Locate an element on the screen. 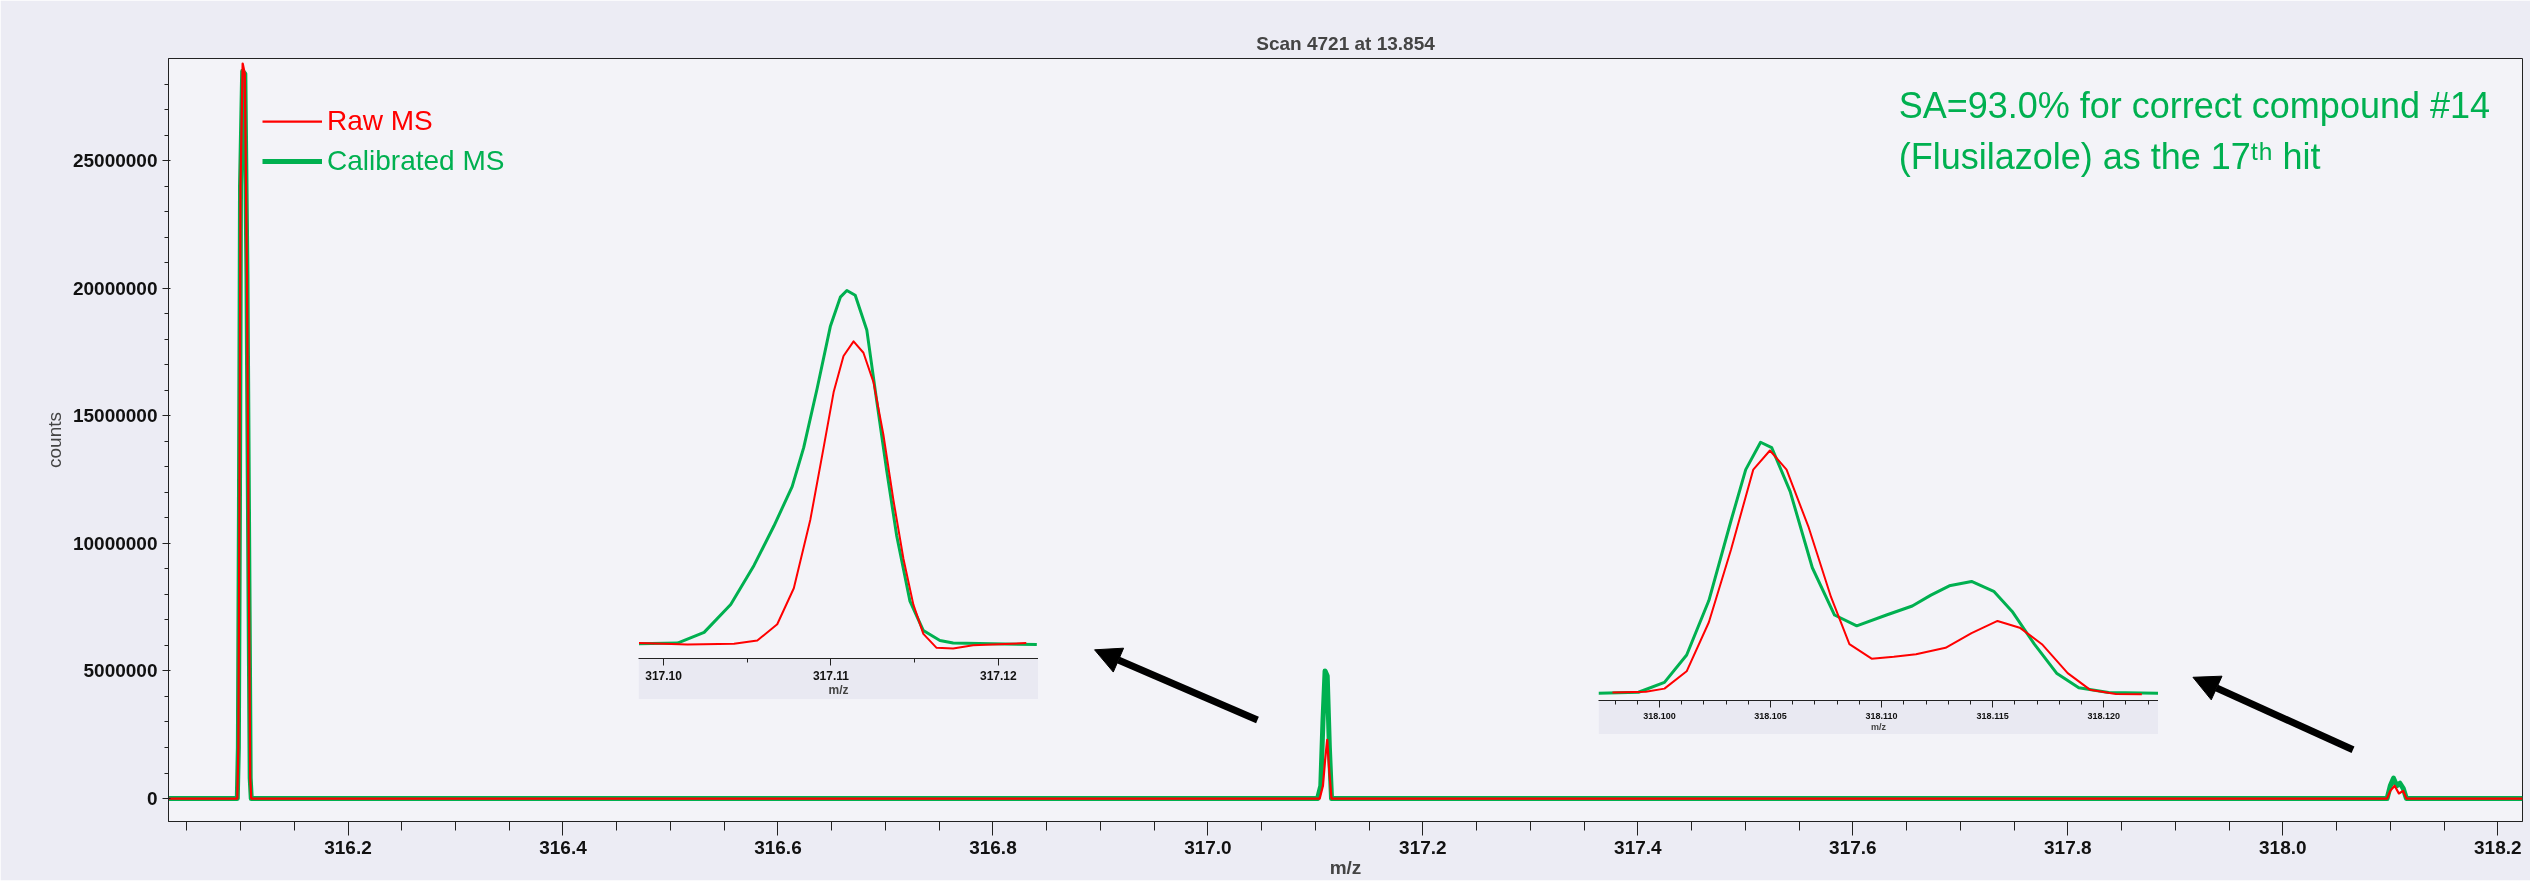 The height and width of the screenshot is (886, 2541). x-tick-label: 318.120 is located at coordinates (2103, 715).